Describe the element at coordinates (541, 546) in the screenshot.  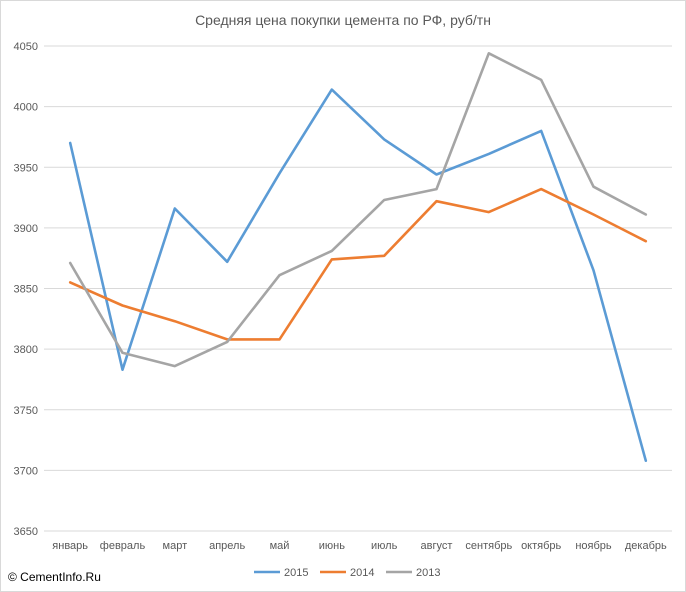
I see `x-tick-label: октябрь` at that location.